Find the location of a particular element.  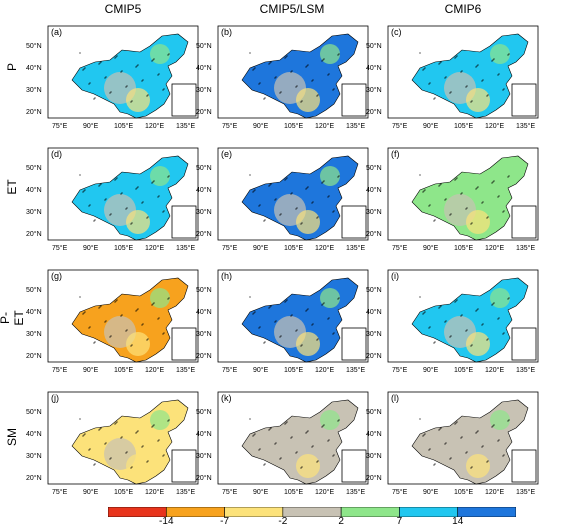

lon-tick-label: 120°E is located at coordinates (324, 492).